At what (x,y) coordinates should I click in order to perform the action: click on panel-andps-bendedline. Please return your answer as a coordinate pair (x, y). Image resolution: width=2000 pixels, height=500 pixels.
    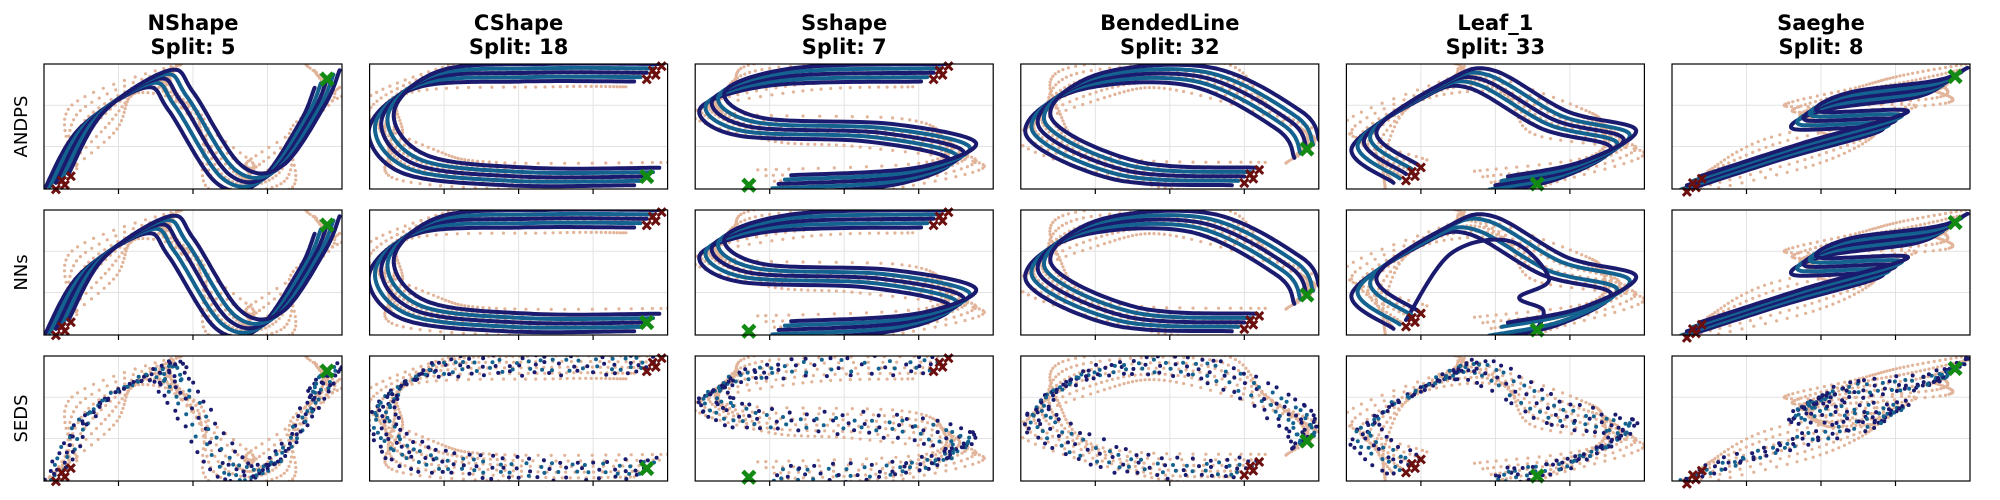
    Looking at the image, I should click on (1170, 127).